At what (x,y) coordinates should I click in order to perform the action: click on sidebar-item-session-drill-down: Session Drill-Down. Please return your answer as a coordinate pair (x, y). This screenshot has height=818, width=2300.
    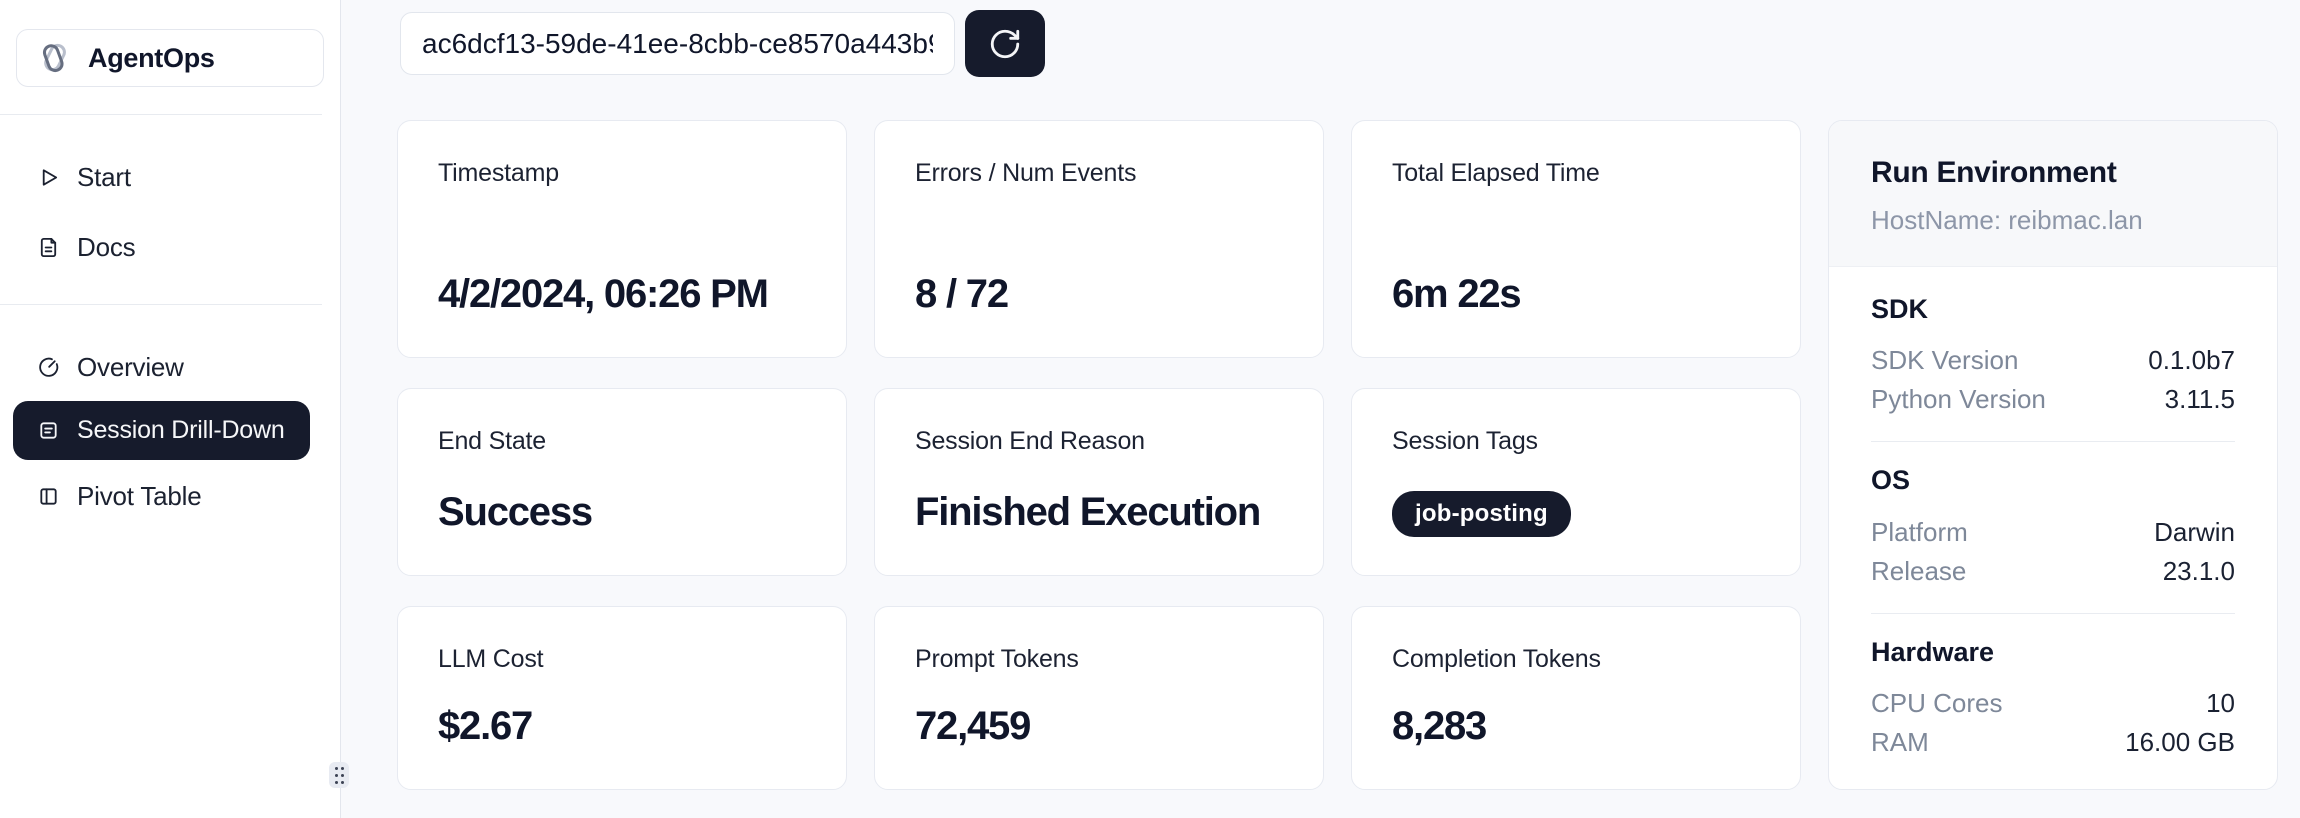
    Looking at the image, I should click on (161, 430).